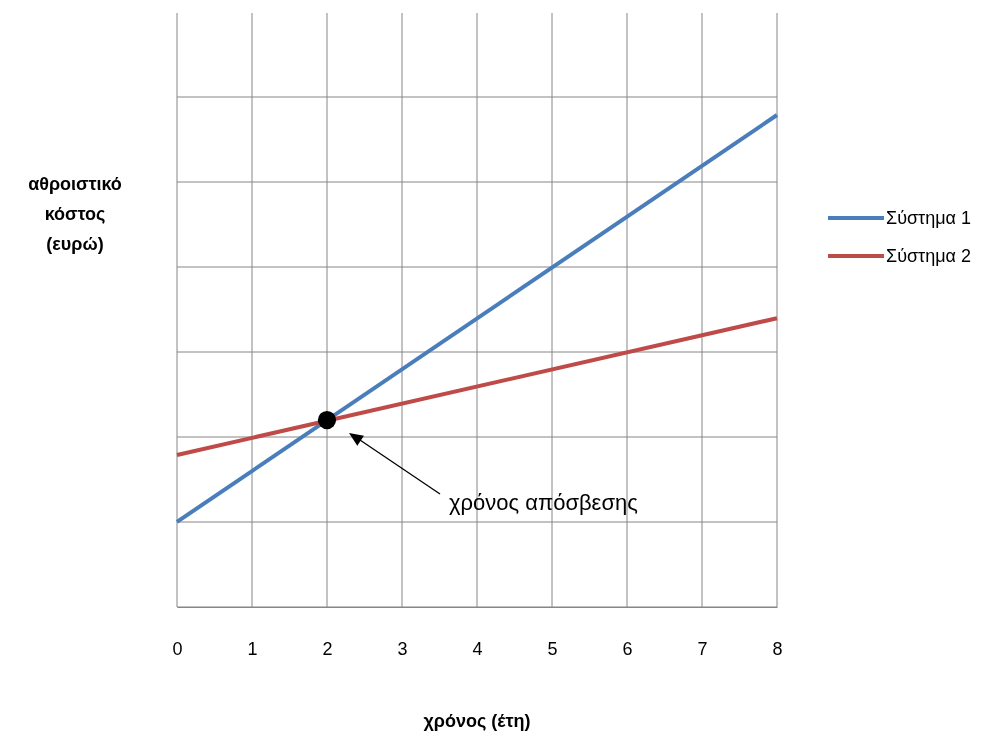 Image resolution: width=1003 pixels, height=736 pixels. I want to click on annotation: χρόνος απόσβεσης, so click(543, 503).